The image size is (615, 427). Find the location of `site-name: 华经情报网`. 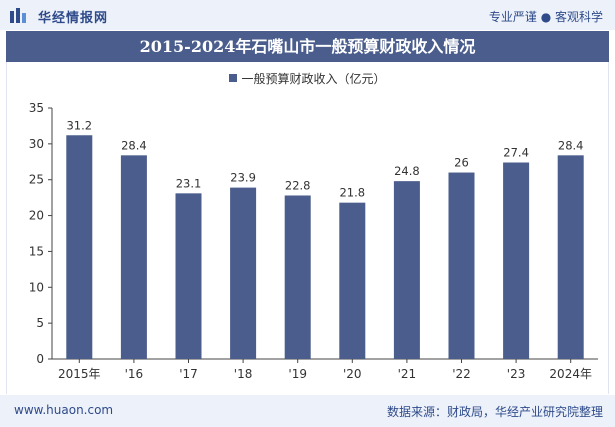

site-name: 华经情报网 is located at coordinates (73, 18).